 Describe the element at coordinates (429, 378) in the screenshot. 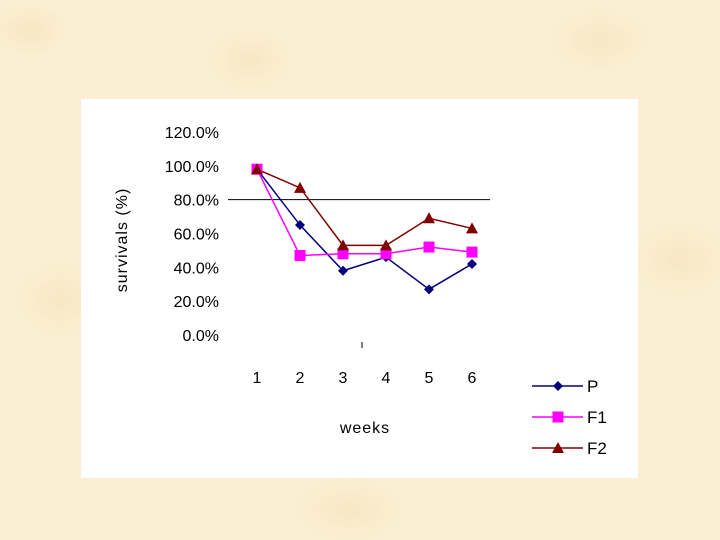

I see `x-tick-label: 5` at that location.